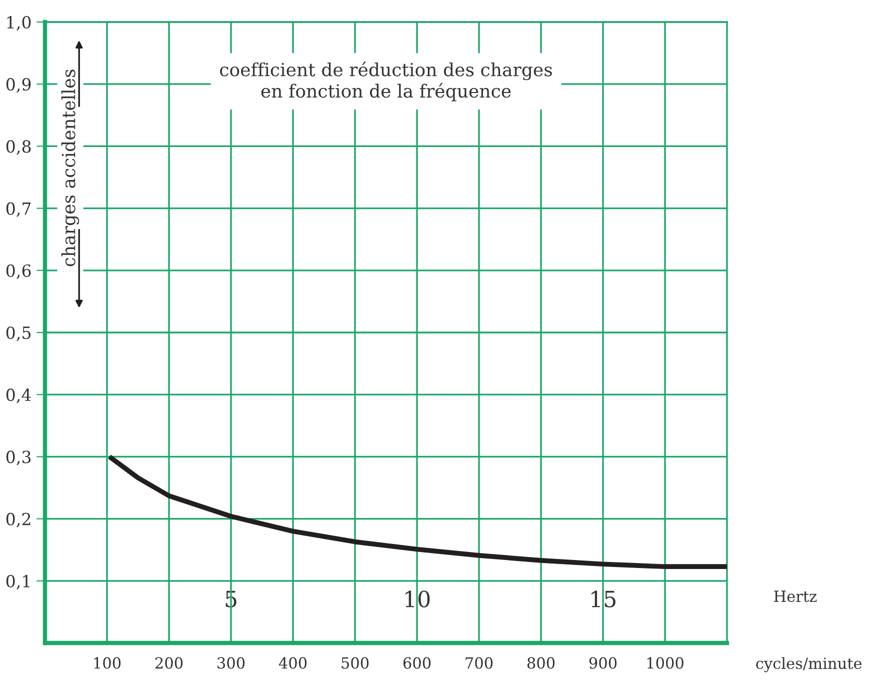 This screenshot has height=680, width=883. What do you see at coordinates (107, 663) in the screenshot?
I see `x-tick-label: 100` at bounding box center [107, 663].